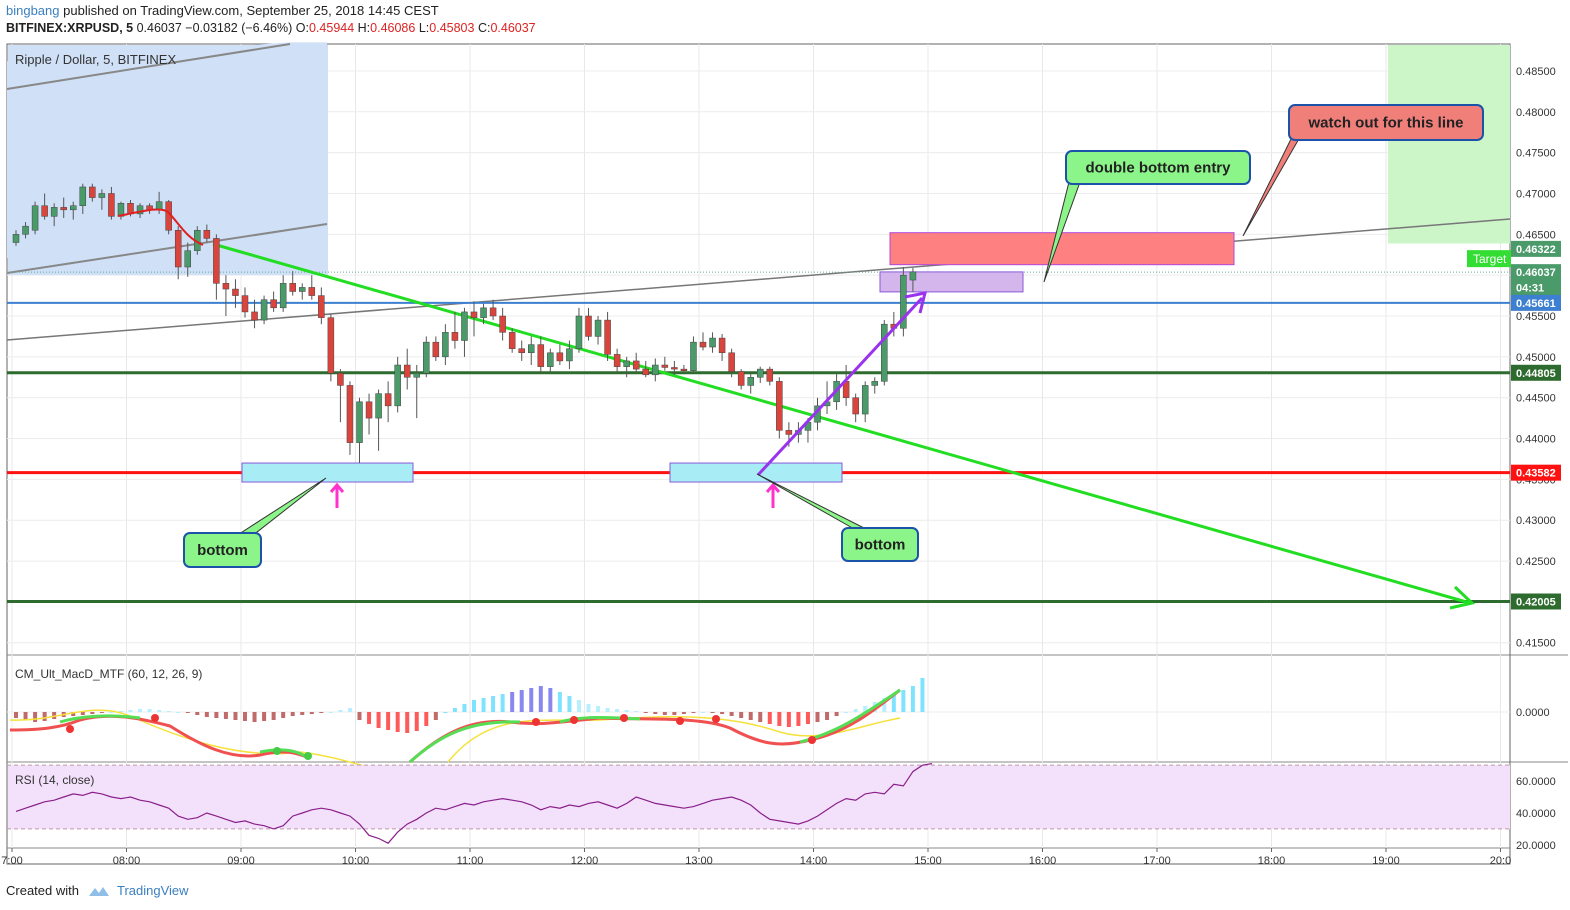 This screenshot has height=910, width=1570. Describe the element at coordinates (455, 726) in the screenshot. I see `macd-line` at that location.